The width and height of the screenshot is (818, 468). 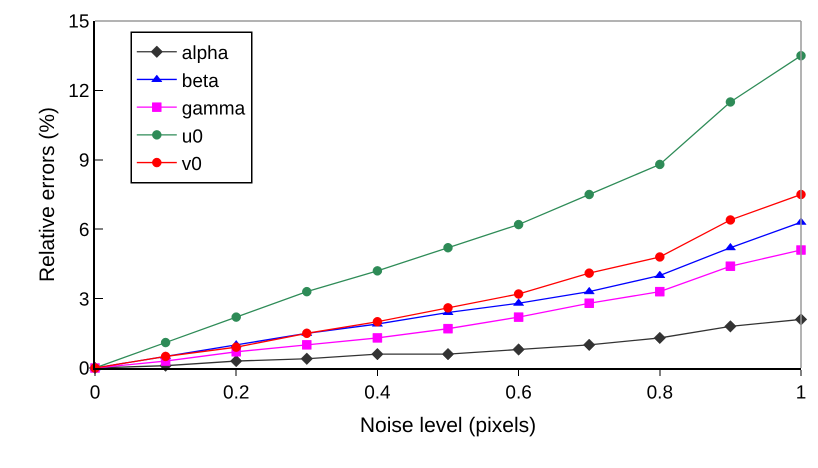 I want to click on x-tick-label: 0.6, so click(x=518, y=393).